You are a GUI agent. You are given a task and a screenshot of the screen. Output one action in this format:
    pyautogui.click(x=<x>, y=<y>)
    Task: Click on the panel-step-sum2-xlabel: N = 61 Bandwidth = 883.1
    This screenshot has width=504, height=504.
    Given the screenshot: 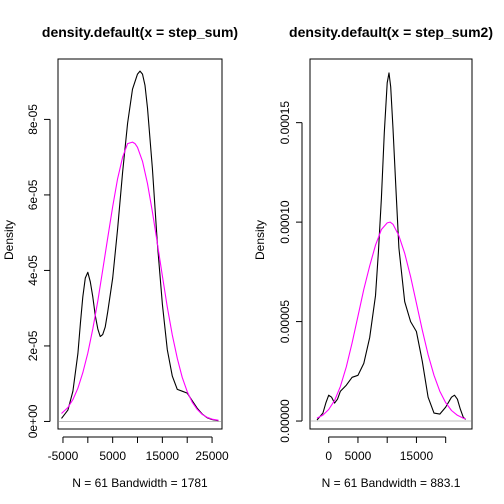 What is the action you would take?
    pyautogui.click(x=391, y=483)
    